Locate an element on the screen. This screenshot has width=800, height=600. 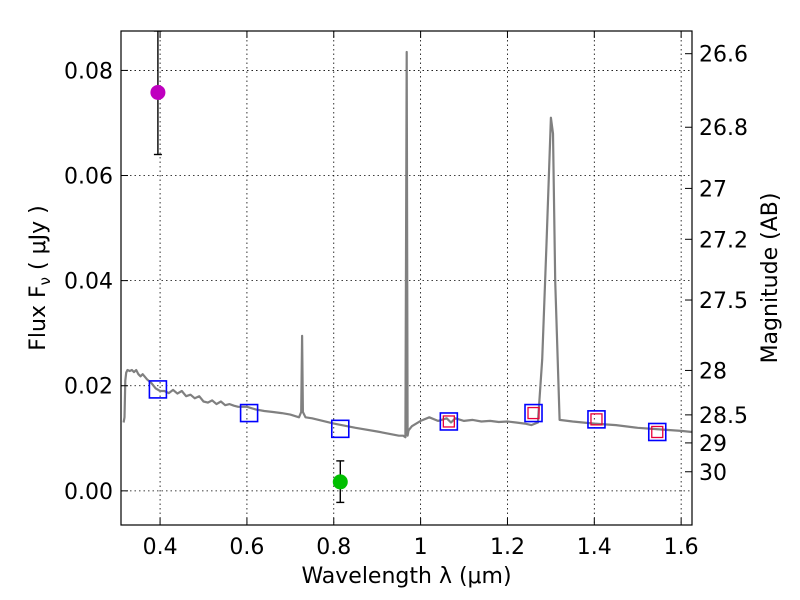
y2-tick-label: 27 is located at coordinates (713, 189).